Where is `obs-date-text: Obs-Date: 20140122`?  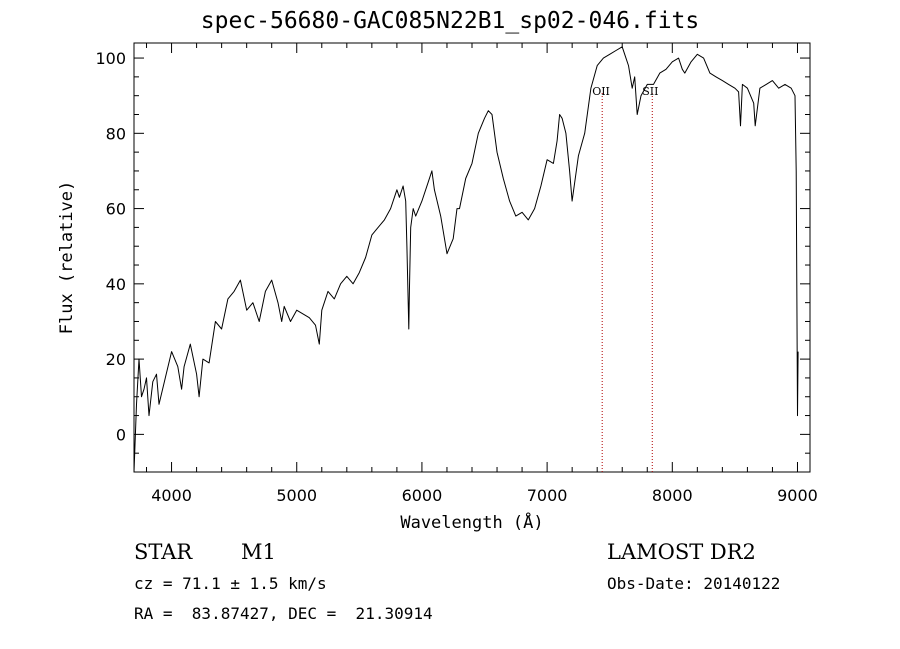
obs-date-text: Obs-Date: 20140122 is located at coordinates (694, 583).